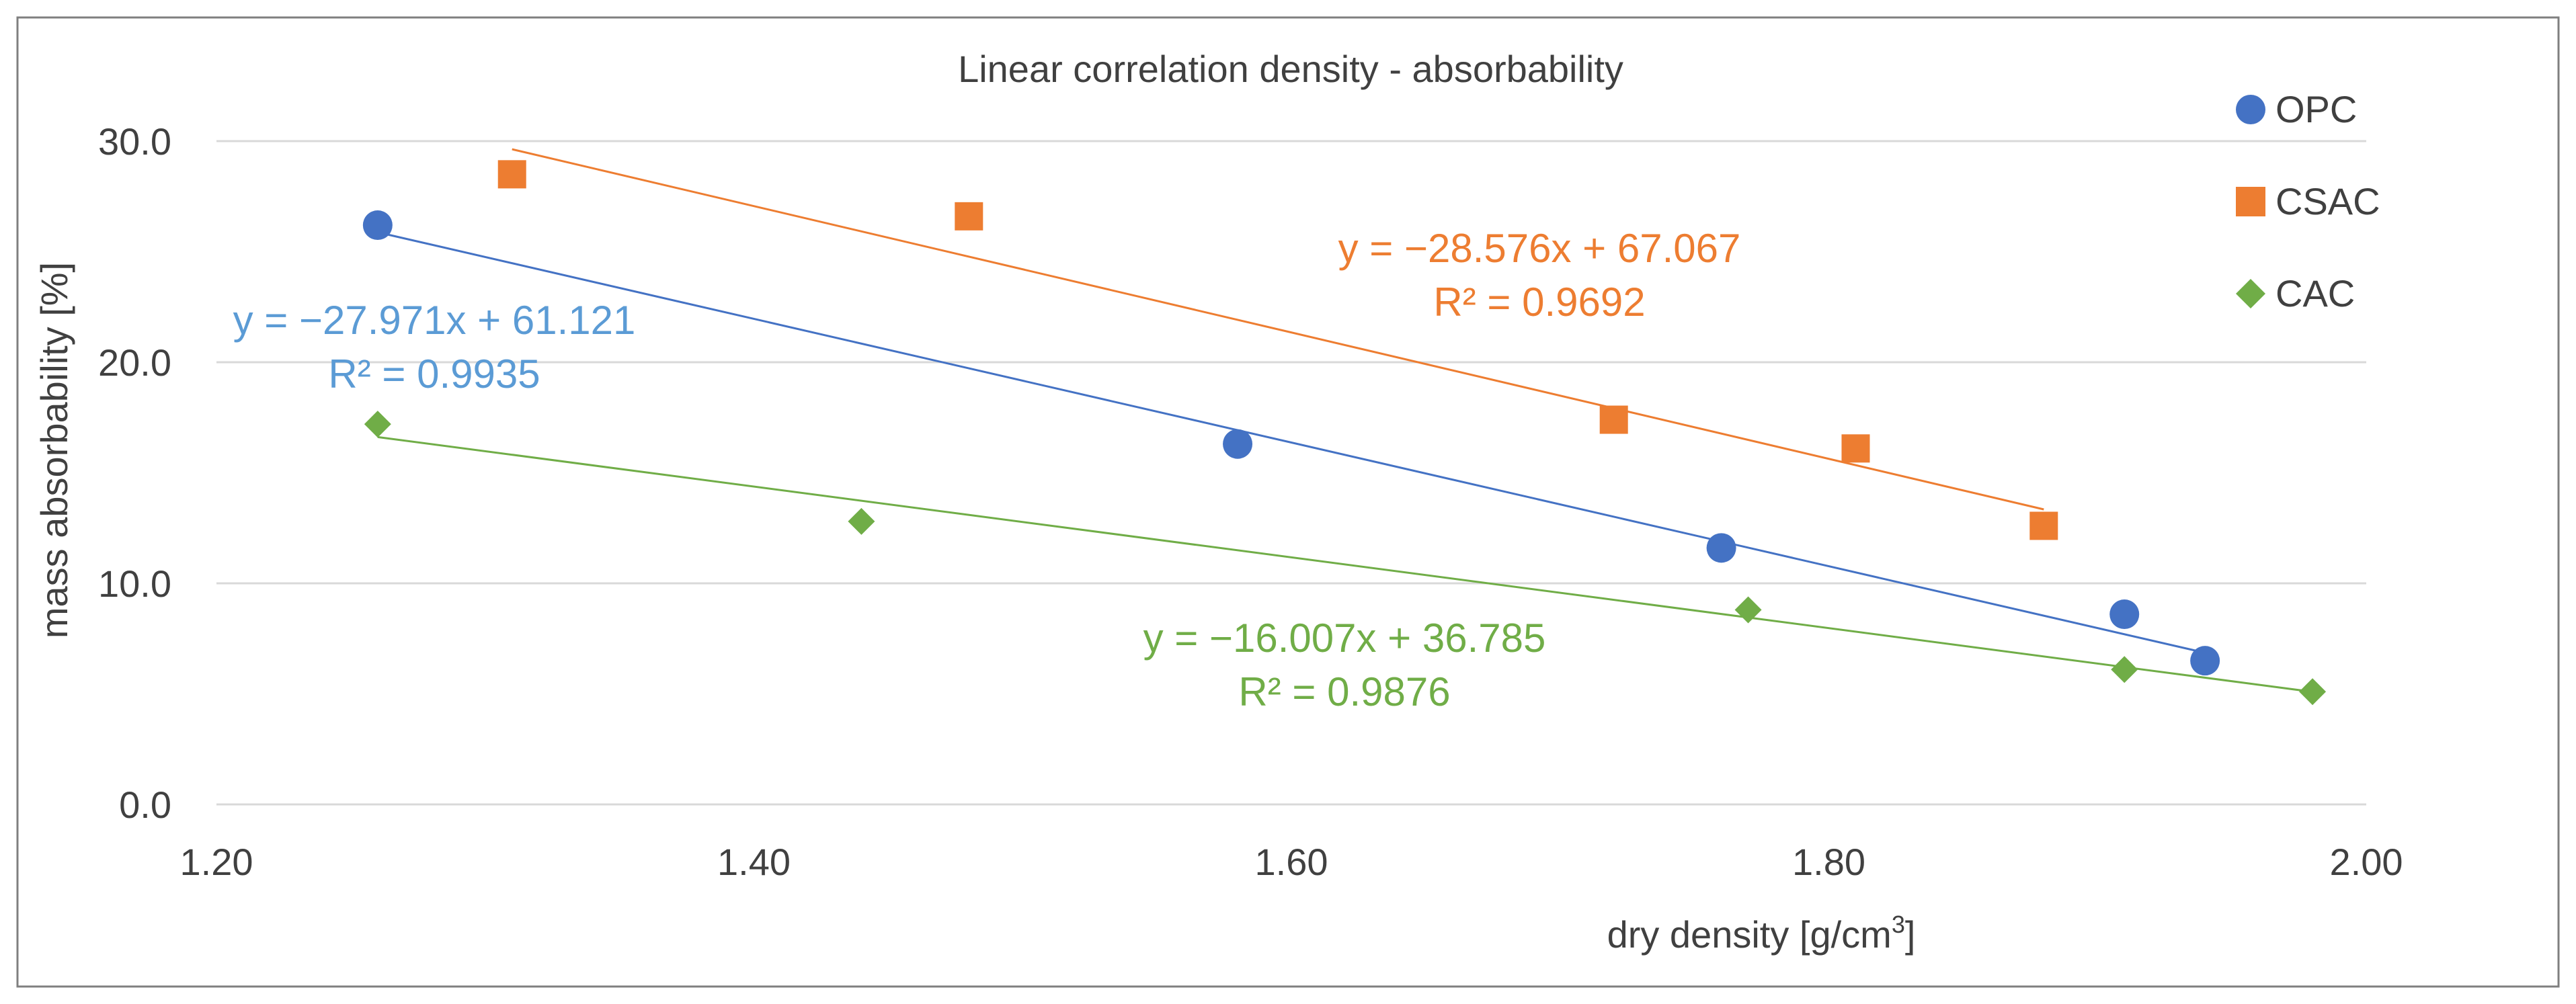  Describe the element at coordinates (1539, 302) in the screenshot. I see `csac-r-squared: R² = 0.9692` at that location.